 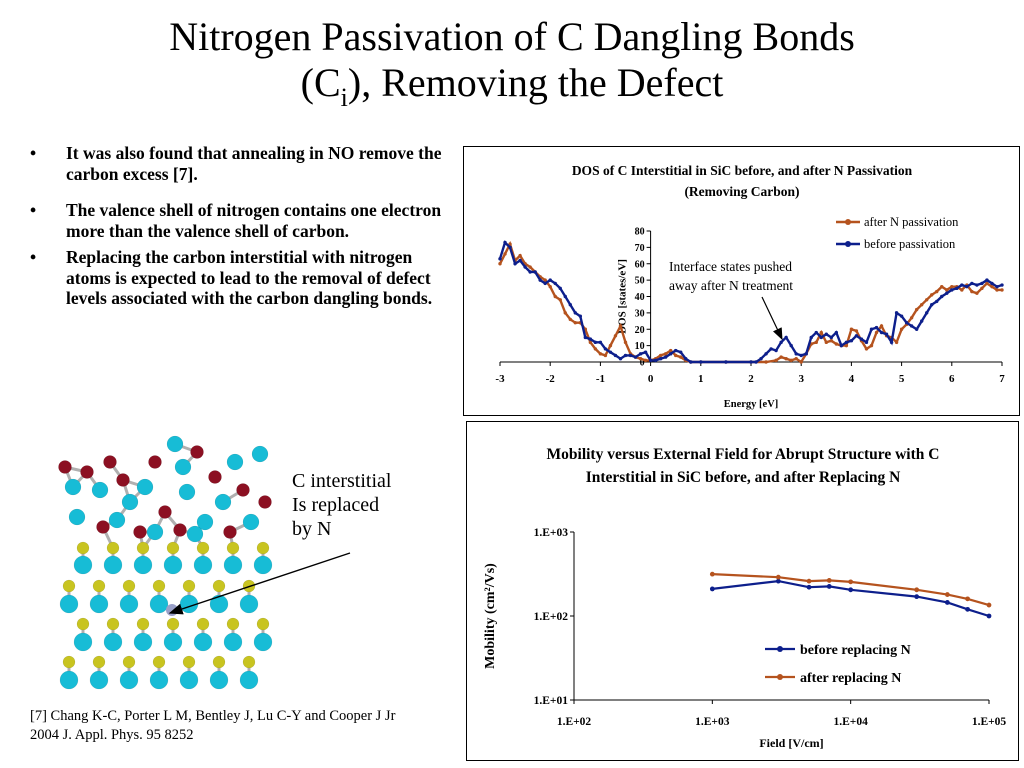 I want to click on x-tick-label: 1.E+05, so click(x=989, y=722).